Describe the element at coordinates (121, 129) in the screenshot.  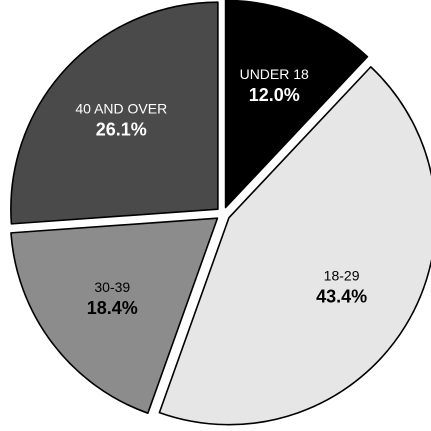
I see `slice-value: 26.1%` at that location.